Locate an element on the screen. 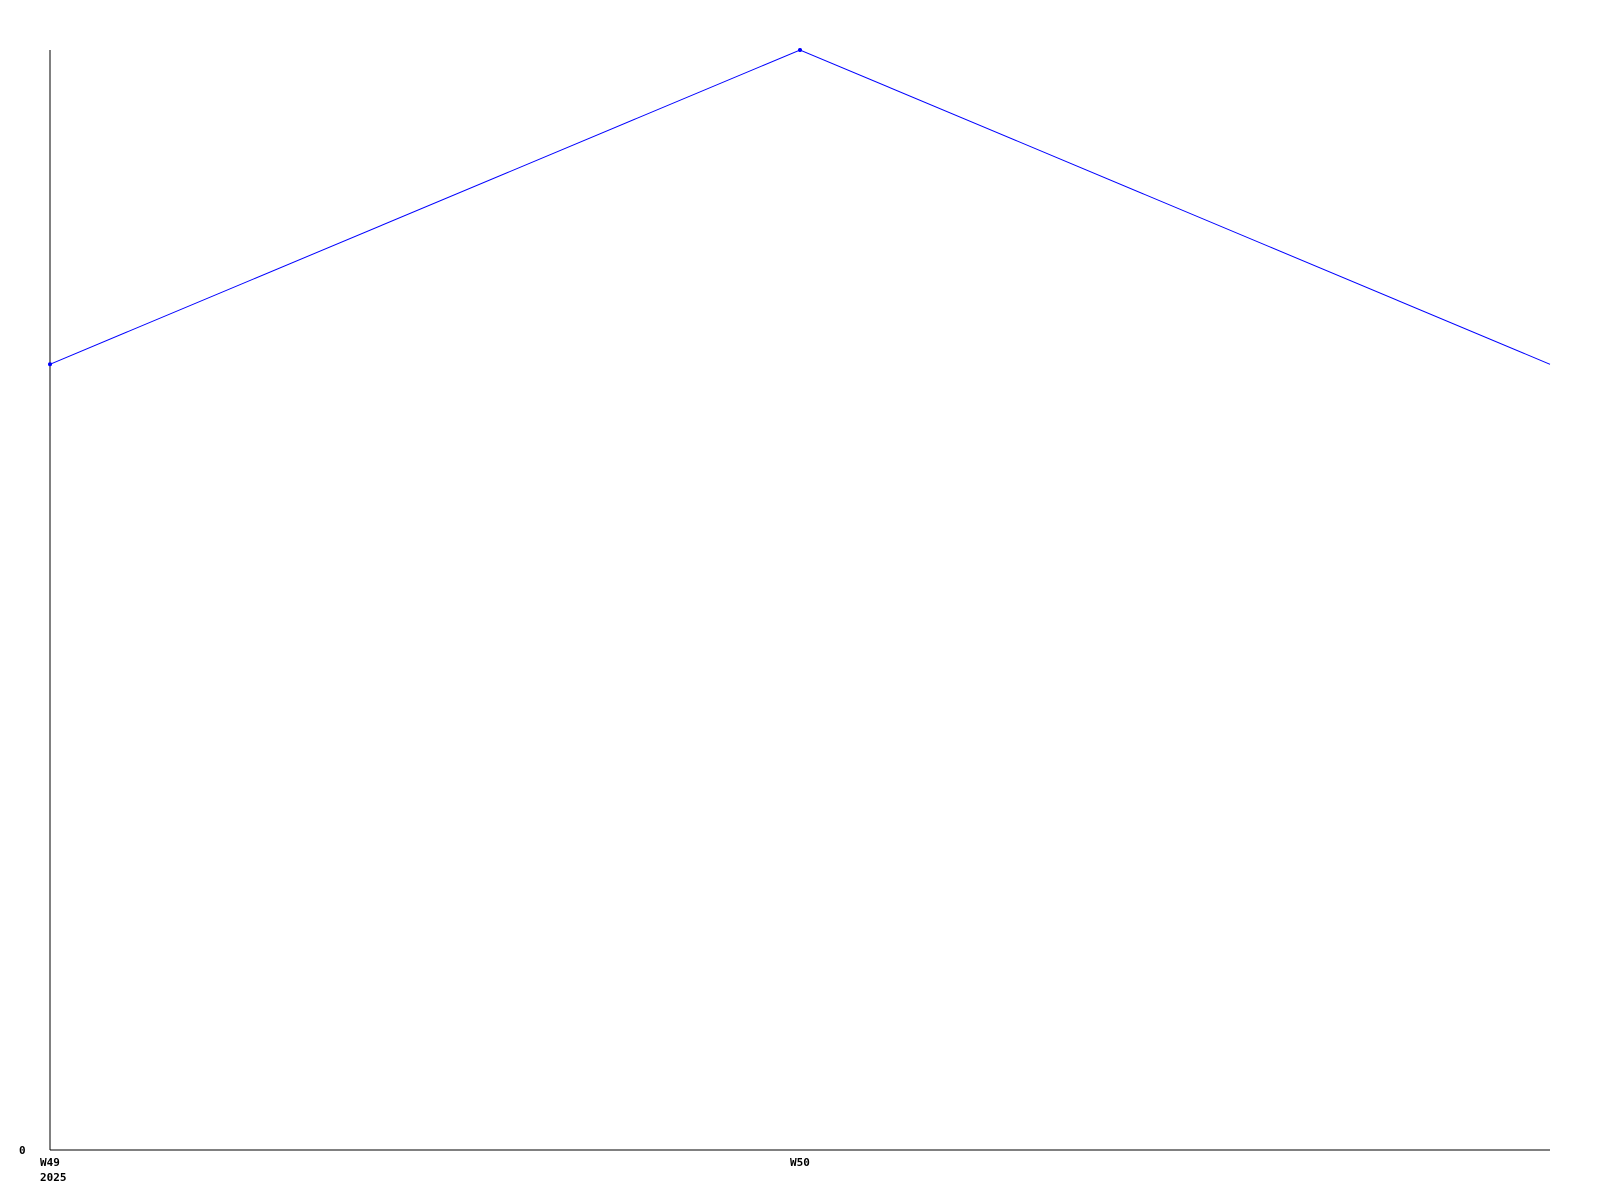  x-tick-sublabel-year: 2025 is located at coordinates (53, 1177).